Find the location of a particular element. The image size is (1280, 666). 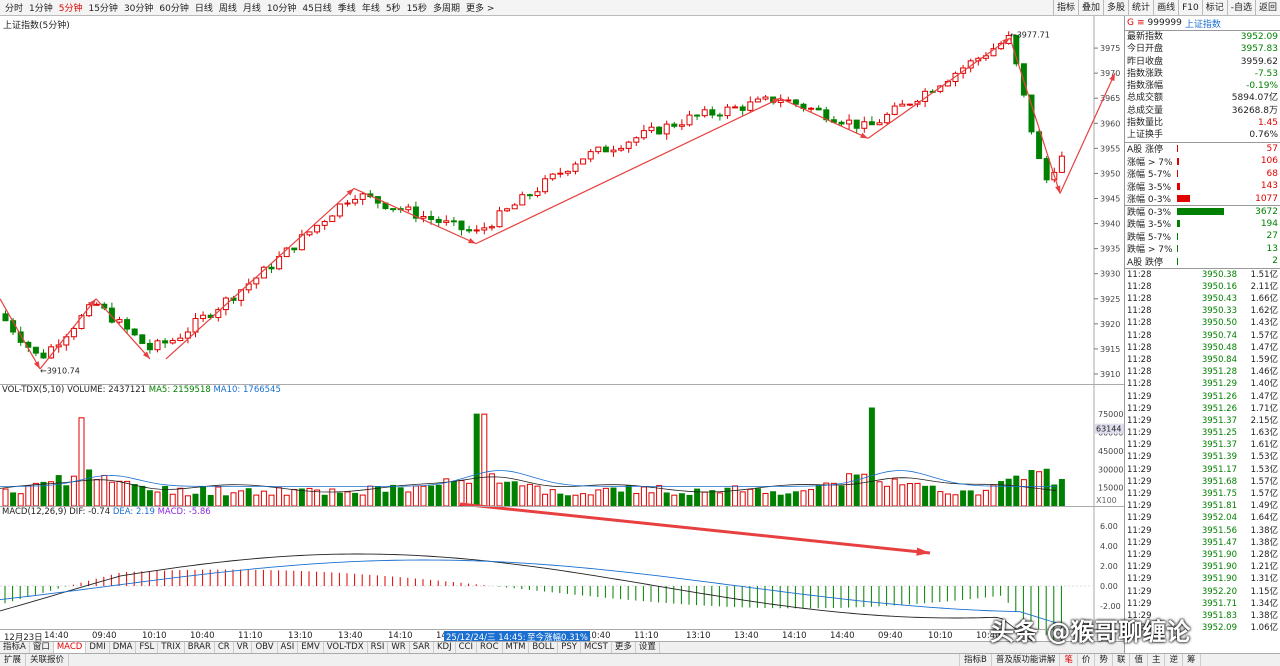

indicator-tab: DMA is located at coordinates (123, 647).